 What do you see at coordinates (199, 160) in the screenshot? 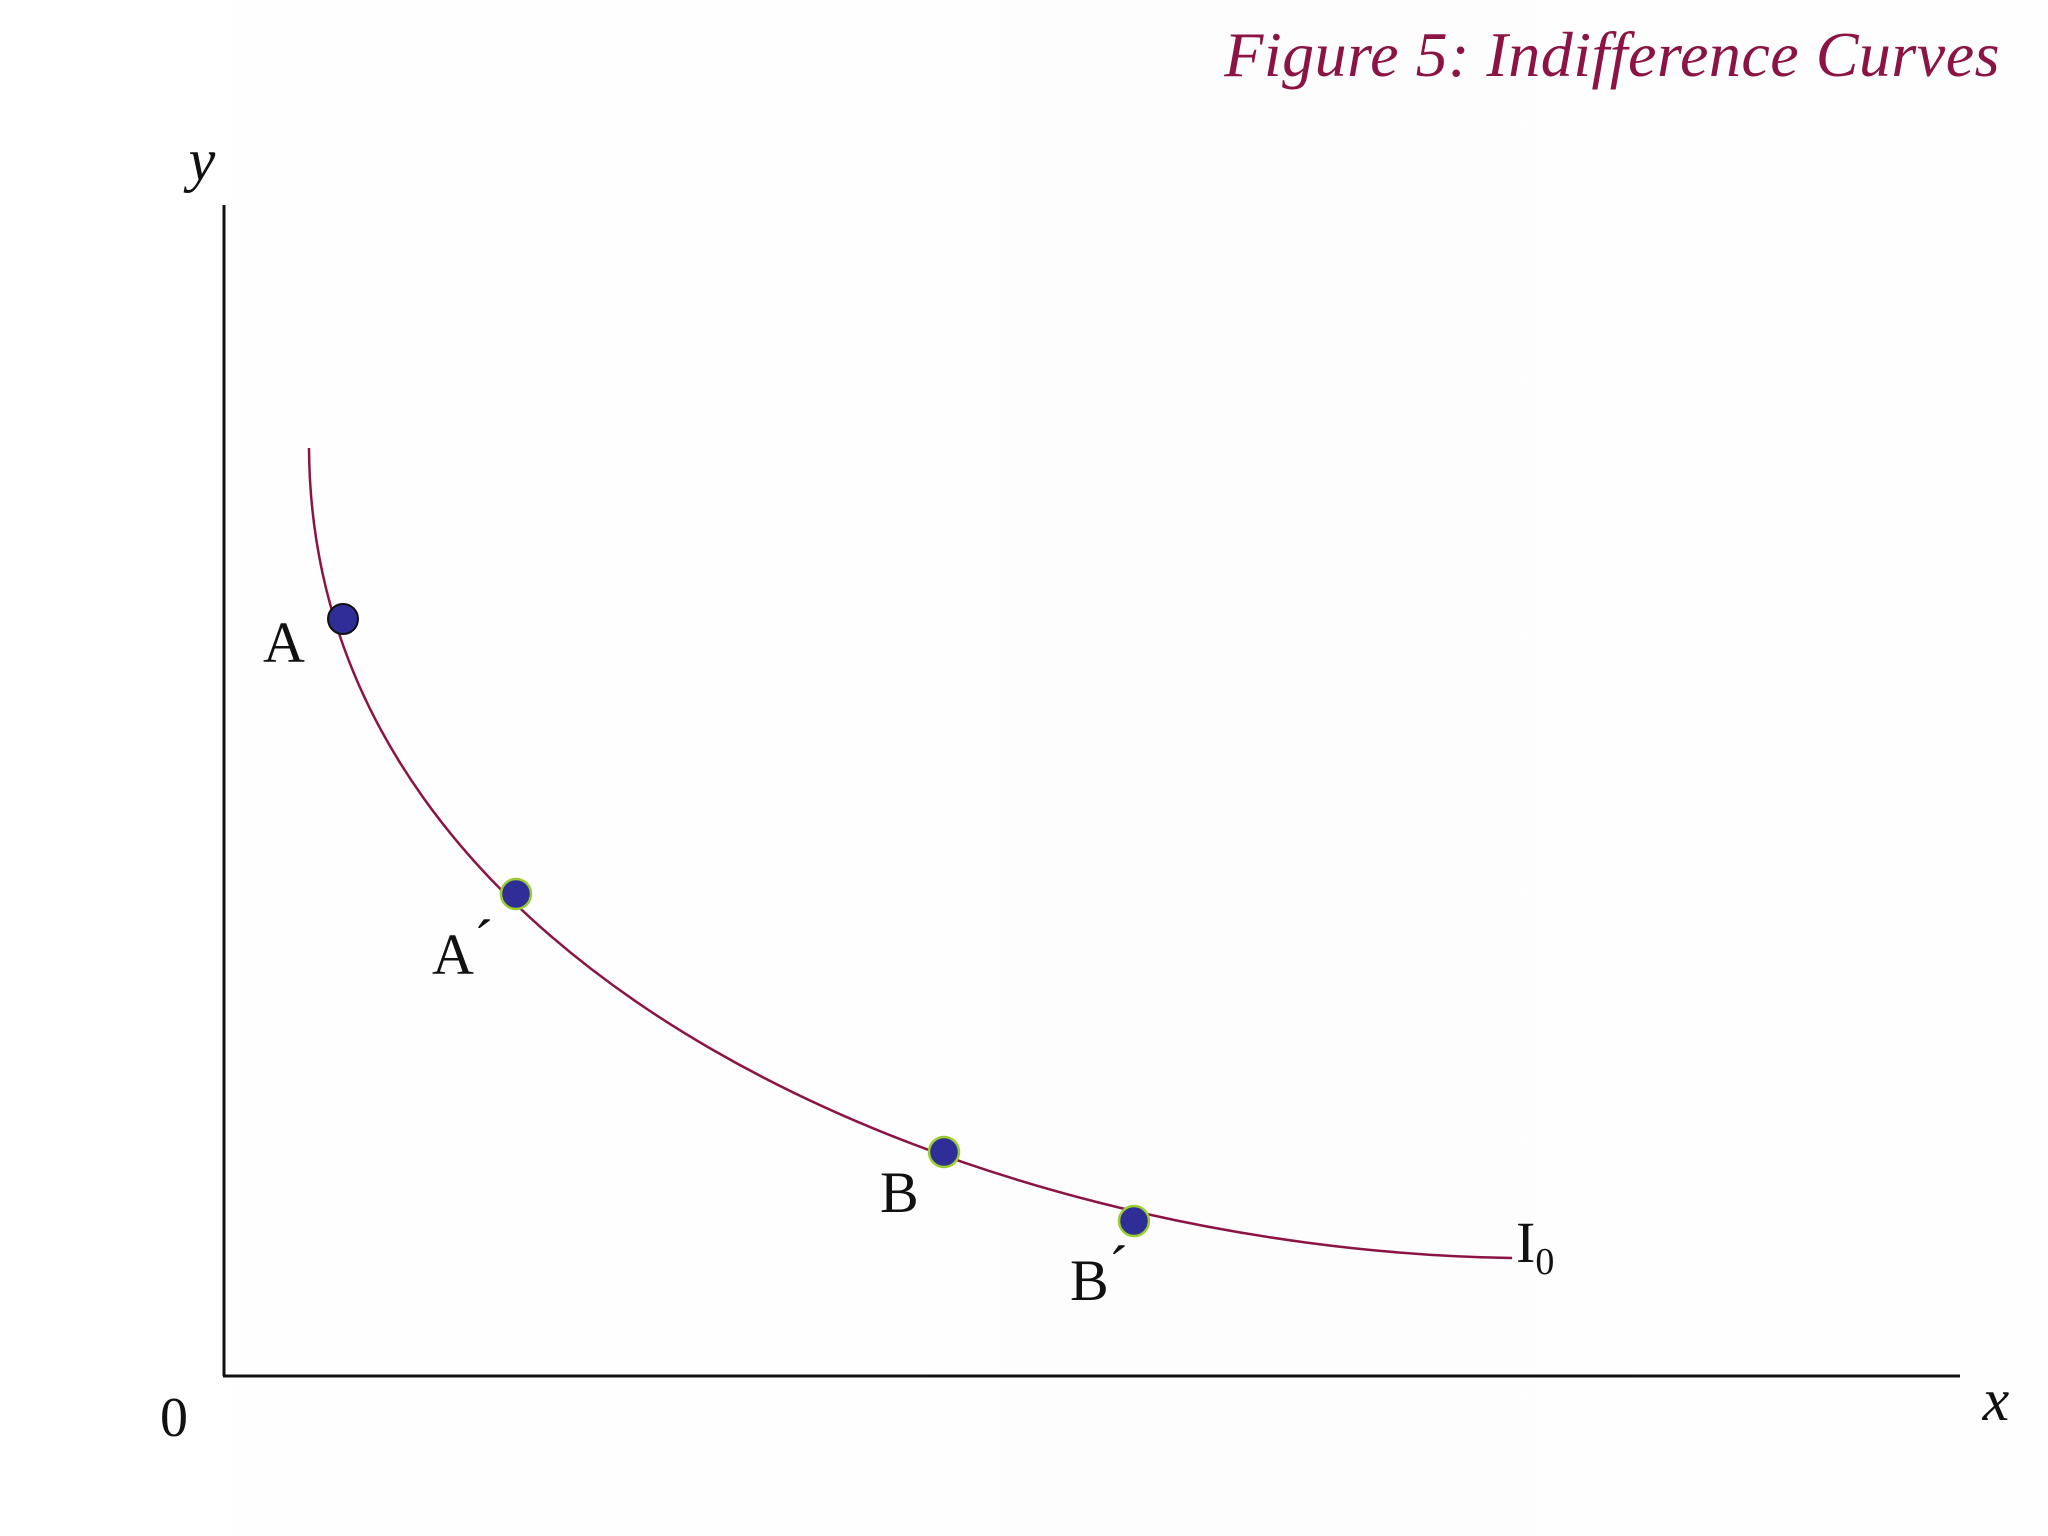
I see `y-axis-label: y` at bounding box center [199, 160].